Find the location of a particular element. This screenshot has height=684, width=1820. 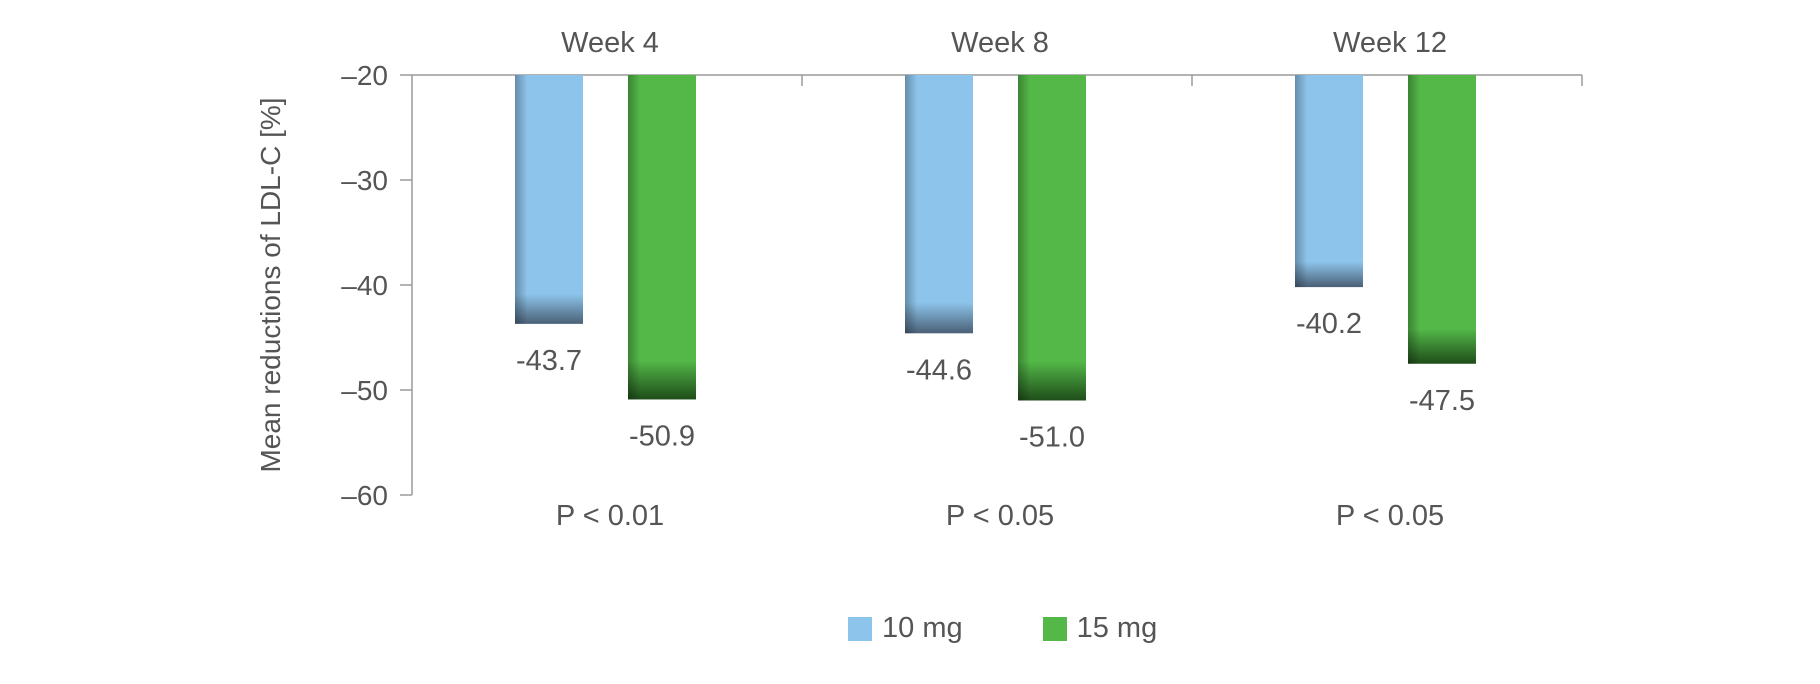

category-label: Week 12 is located at coordinates (1390, 43).